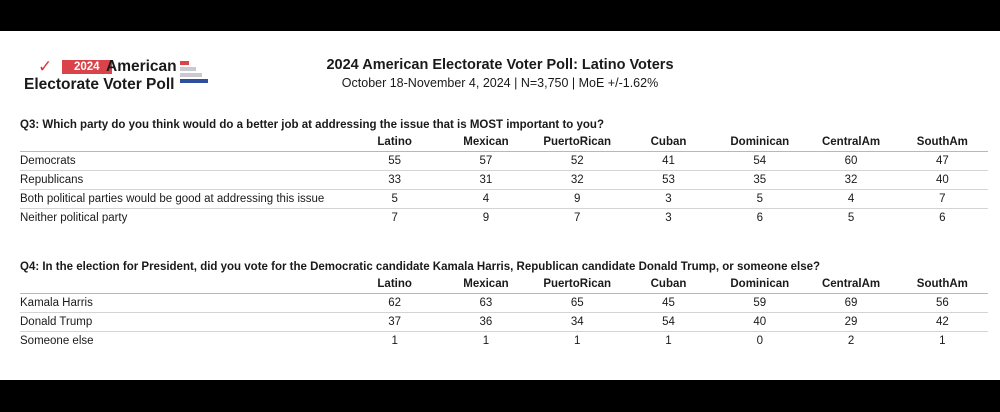 The width and height of the screenshot is (1000, 412). I want to click on table-row: Republicans 33 31 32 53 35 32 40, so click(504, 180).